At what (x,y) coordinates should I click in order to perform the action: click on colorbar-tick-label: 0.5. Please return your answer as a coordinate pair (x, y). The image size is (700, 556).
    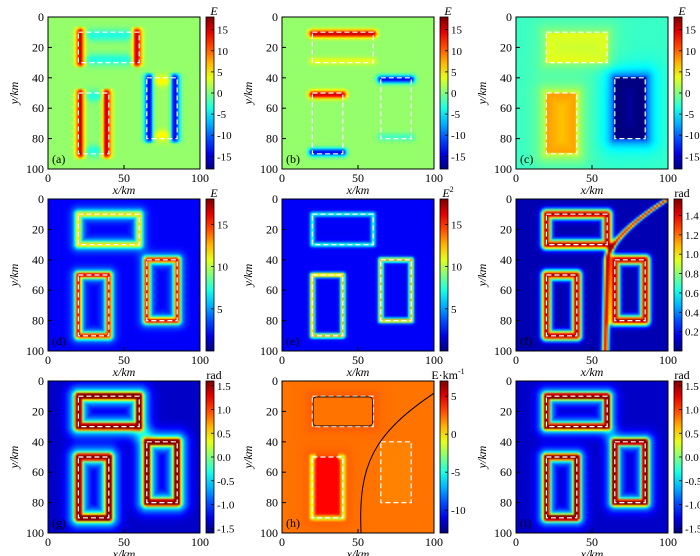
    Looking at the image, I should click on (692, 434).